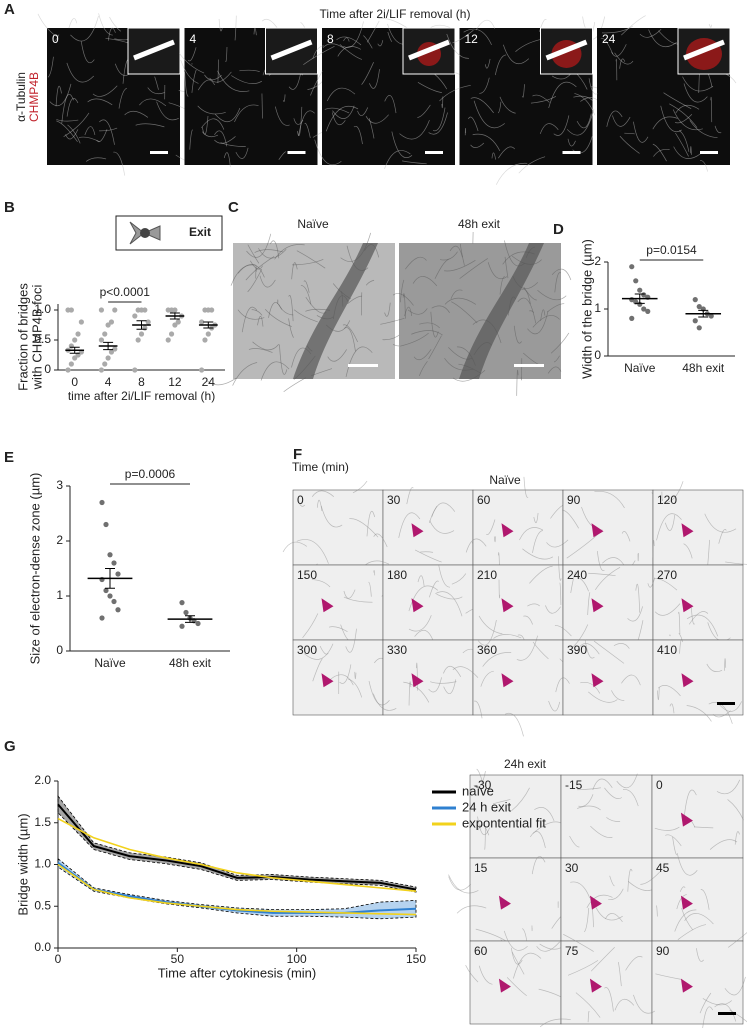 The height and width of the screenshot is (1028, 747). I want to click on time-label: 410, so click(667, 650).